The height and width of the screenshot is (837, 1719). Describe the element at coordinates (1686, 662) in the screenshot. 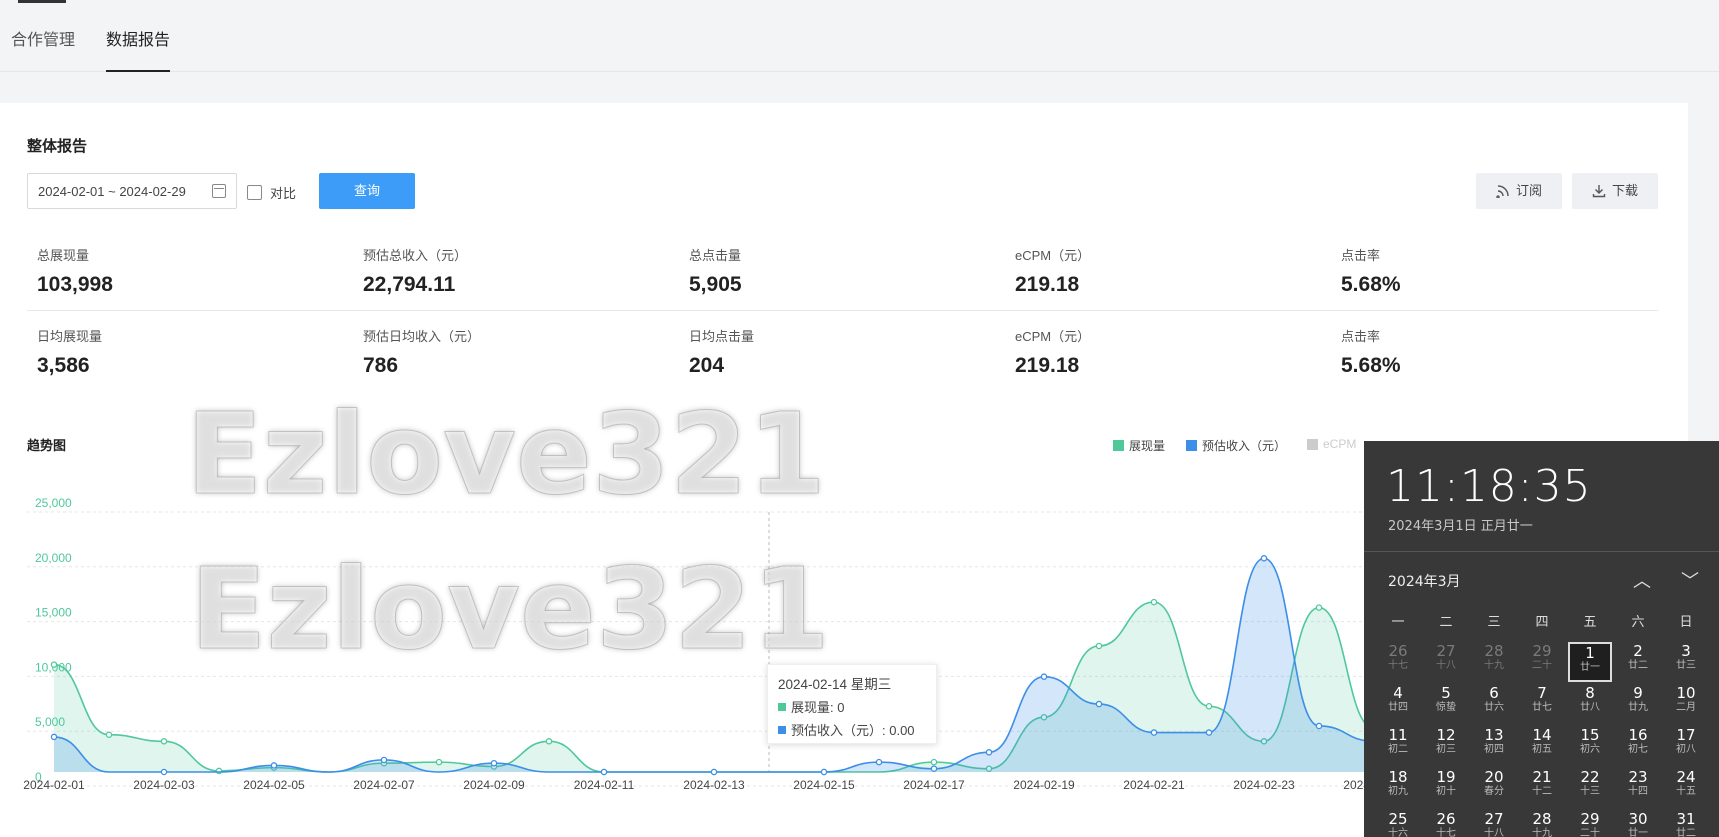

I see `calendar-day: 3 廿三` at that location.